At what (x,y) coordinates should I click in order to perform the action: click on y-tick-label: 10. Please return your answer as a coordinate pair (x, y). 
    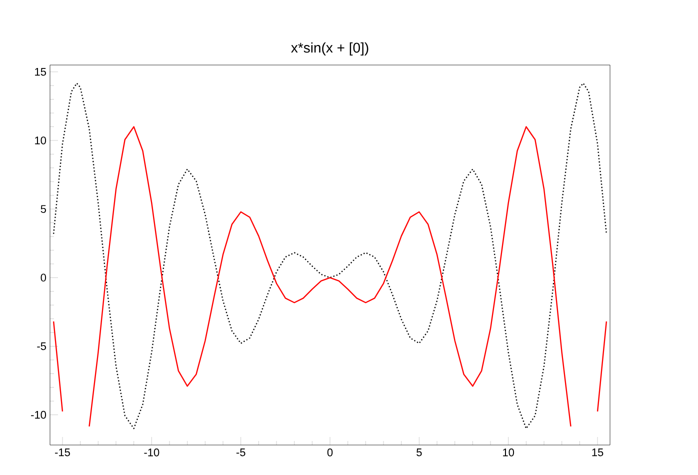
    Looking at the image, I should click on (40, 140).